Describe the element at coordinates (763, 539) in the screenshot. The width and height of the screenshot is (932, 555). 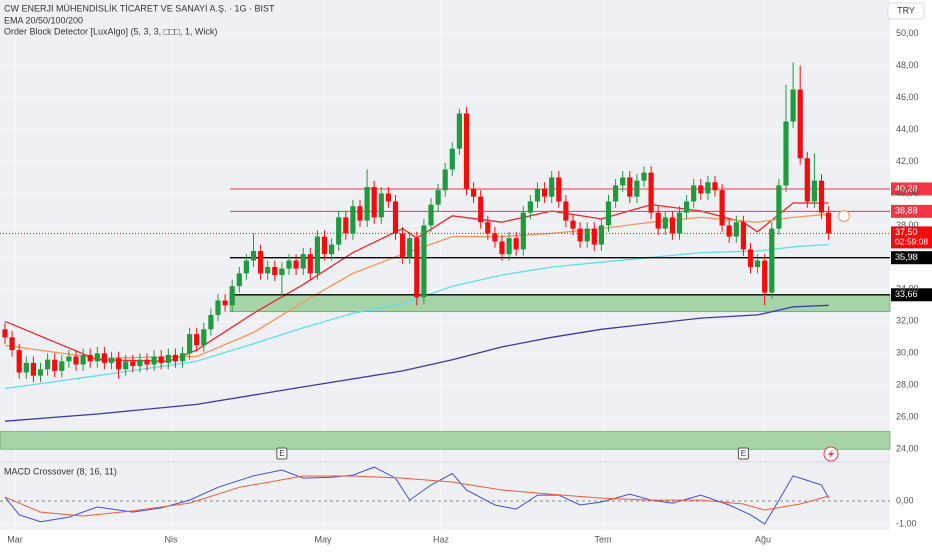
I see `x-tick-label: Ağu` at that location.